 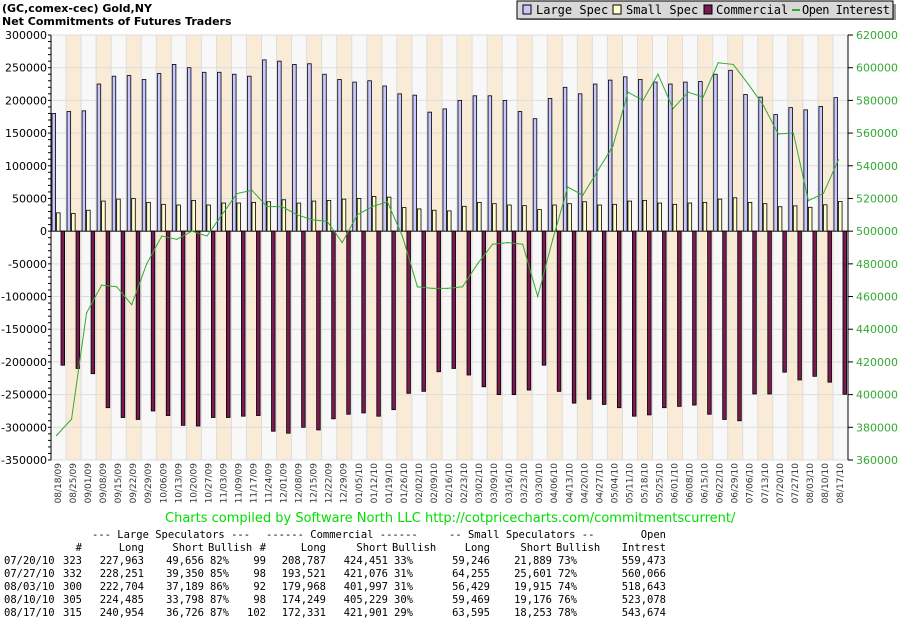 What do you see at coordinates (72, 587) in the screenshot?
I see `cell-ls-n: 300` at bounding box center [72, 587].